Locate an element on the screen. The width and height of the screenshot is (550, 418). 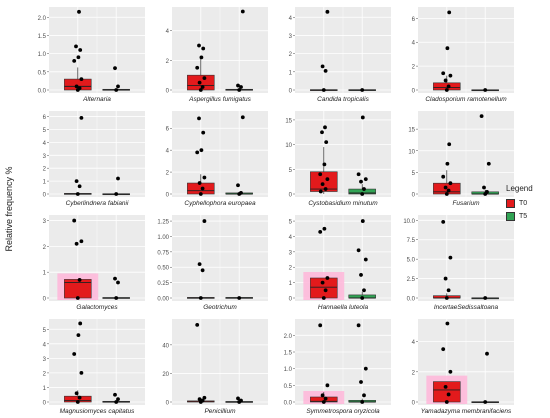
y-tick-label: 1.5 is located at coordinates (288, 354).